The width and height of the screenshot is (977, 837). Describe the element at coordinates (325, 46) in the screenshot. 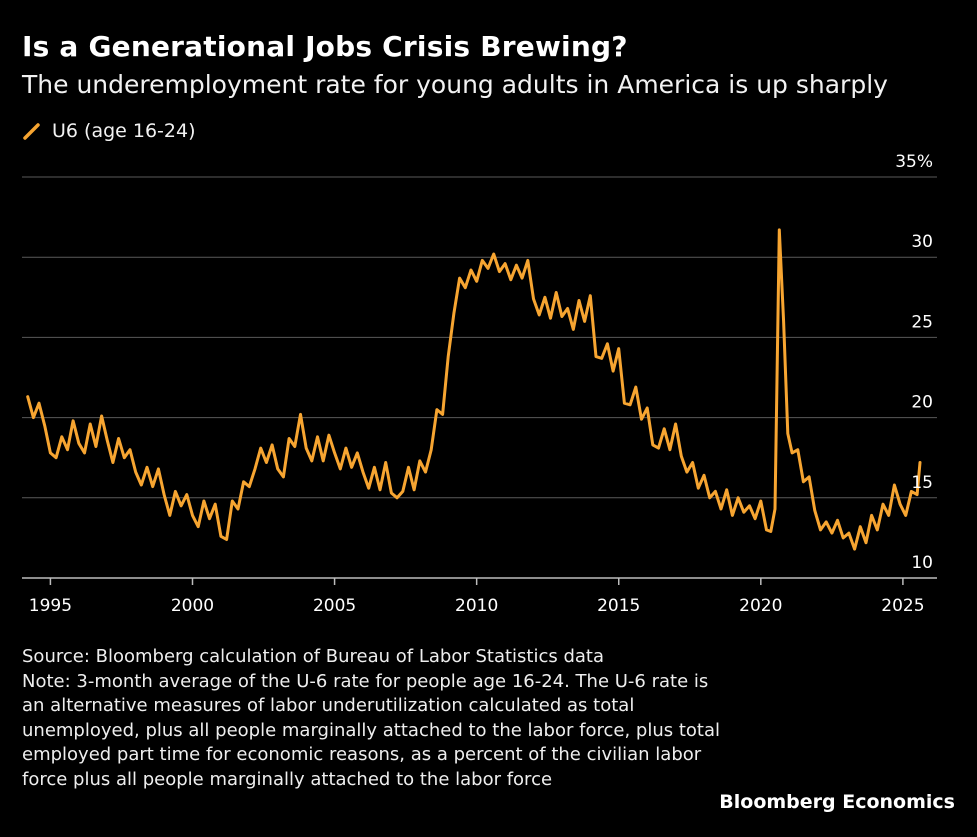

I see `chart-title: Is a Generational Jobs Crisis Brewing?` at that location.